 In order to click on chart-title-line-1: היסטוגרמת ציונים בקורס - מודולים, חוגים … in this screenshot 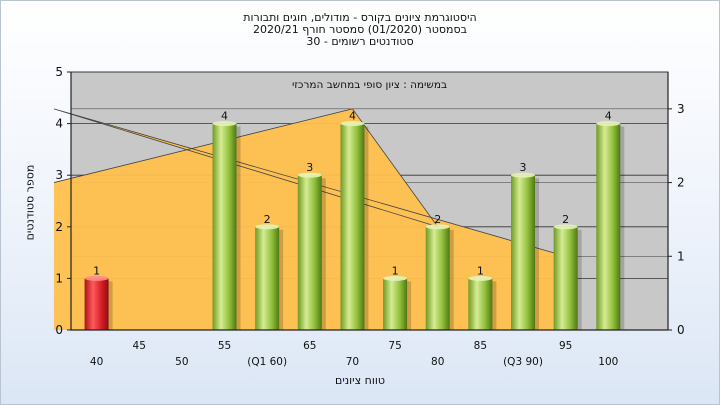, I will do `click(360, 17)`.